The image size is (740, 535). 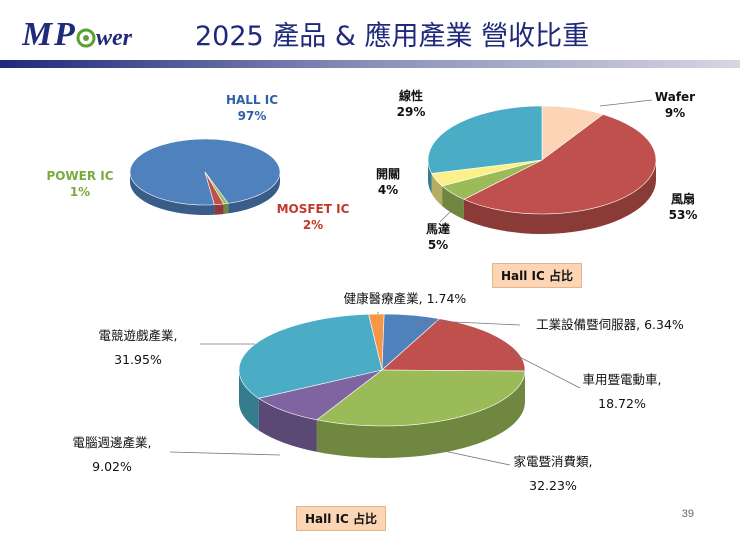 I want to click on hall-ic-share-badge-top: Hall IC 占比, so click(x=537, y=275).